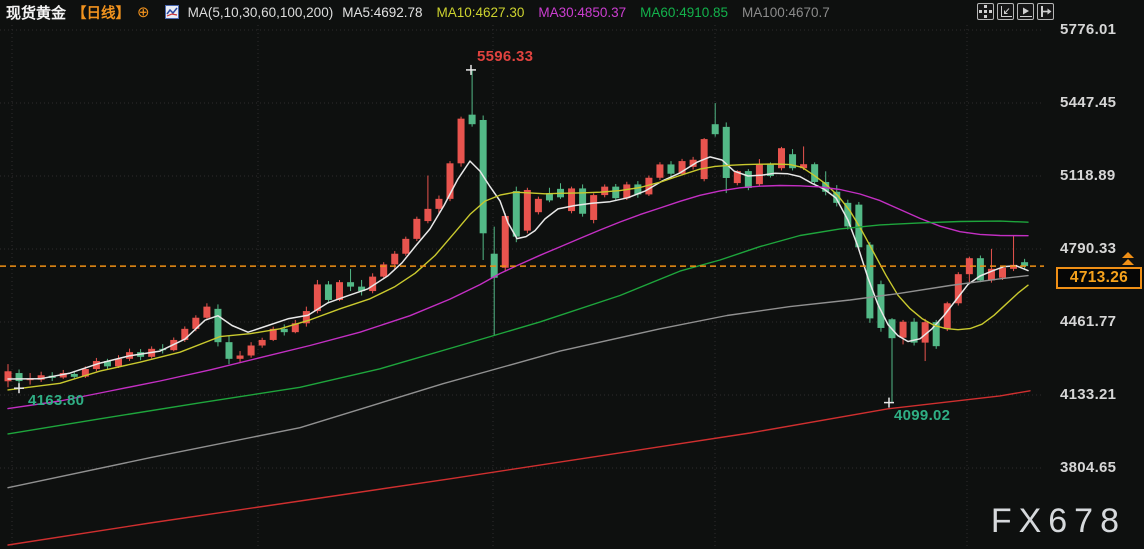  What do you see at coordinates (171, 12) in the screenshot?
I see `indicator-chart-icon` at bounding box center [171, 12].